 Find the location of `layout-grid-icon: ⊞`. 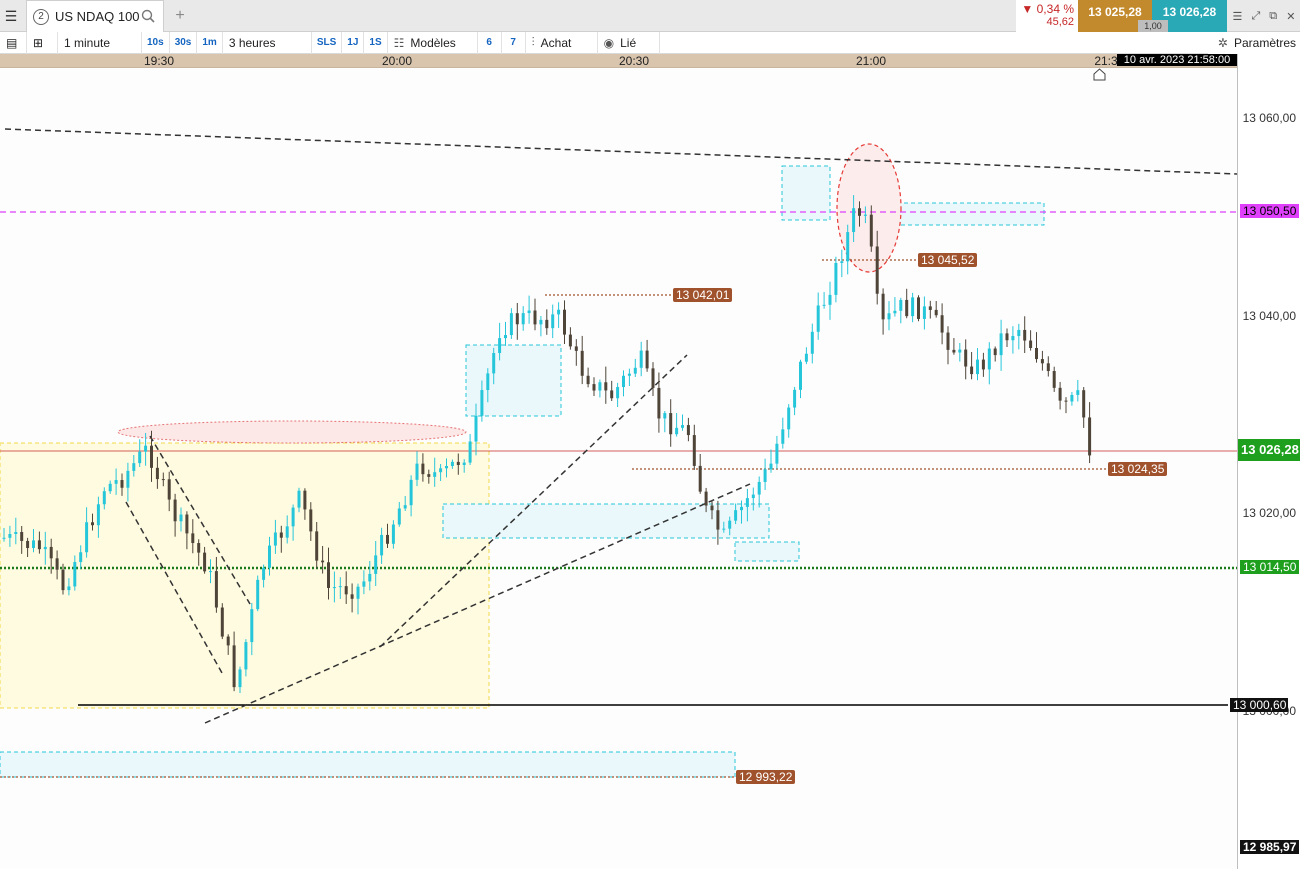

layout-grid-icon: ⊞ is located at coordinates (42, 42).